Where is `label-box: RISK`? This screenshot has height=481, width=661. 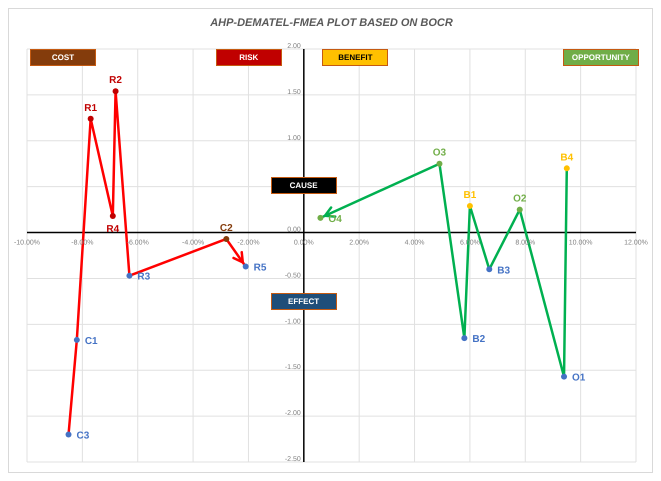
label-box: RISK is located at coordinates (249, 57).